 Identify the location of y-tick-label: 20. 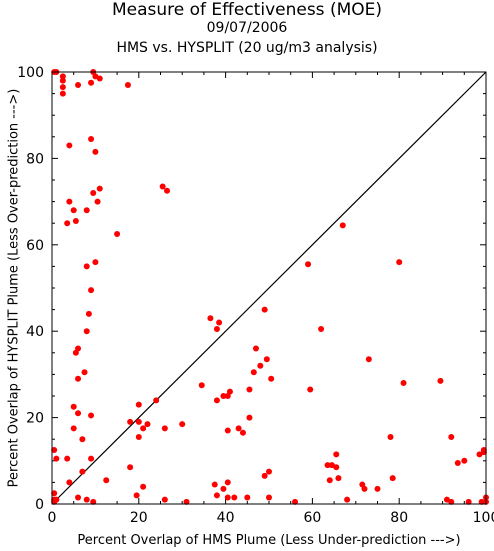
(35, 419).